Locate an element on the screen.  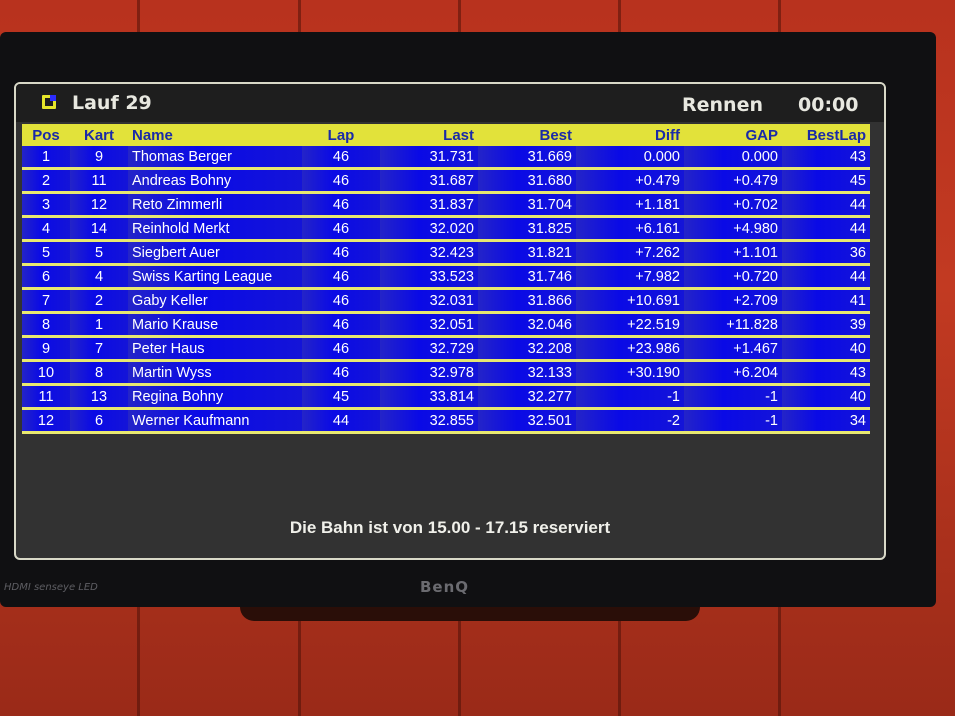
cell-pos: 2 is located at coordinates (46, 181).